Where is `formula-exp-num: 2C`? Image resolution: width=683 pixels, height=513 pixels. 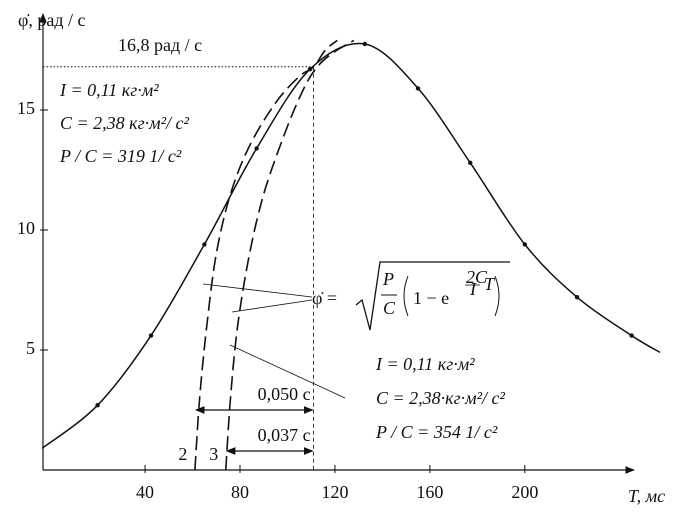
formula-exp-num: 2C is located at coordinates (477, 277).